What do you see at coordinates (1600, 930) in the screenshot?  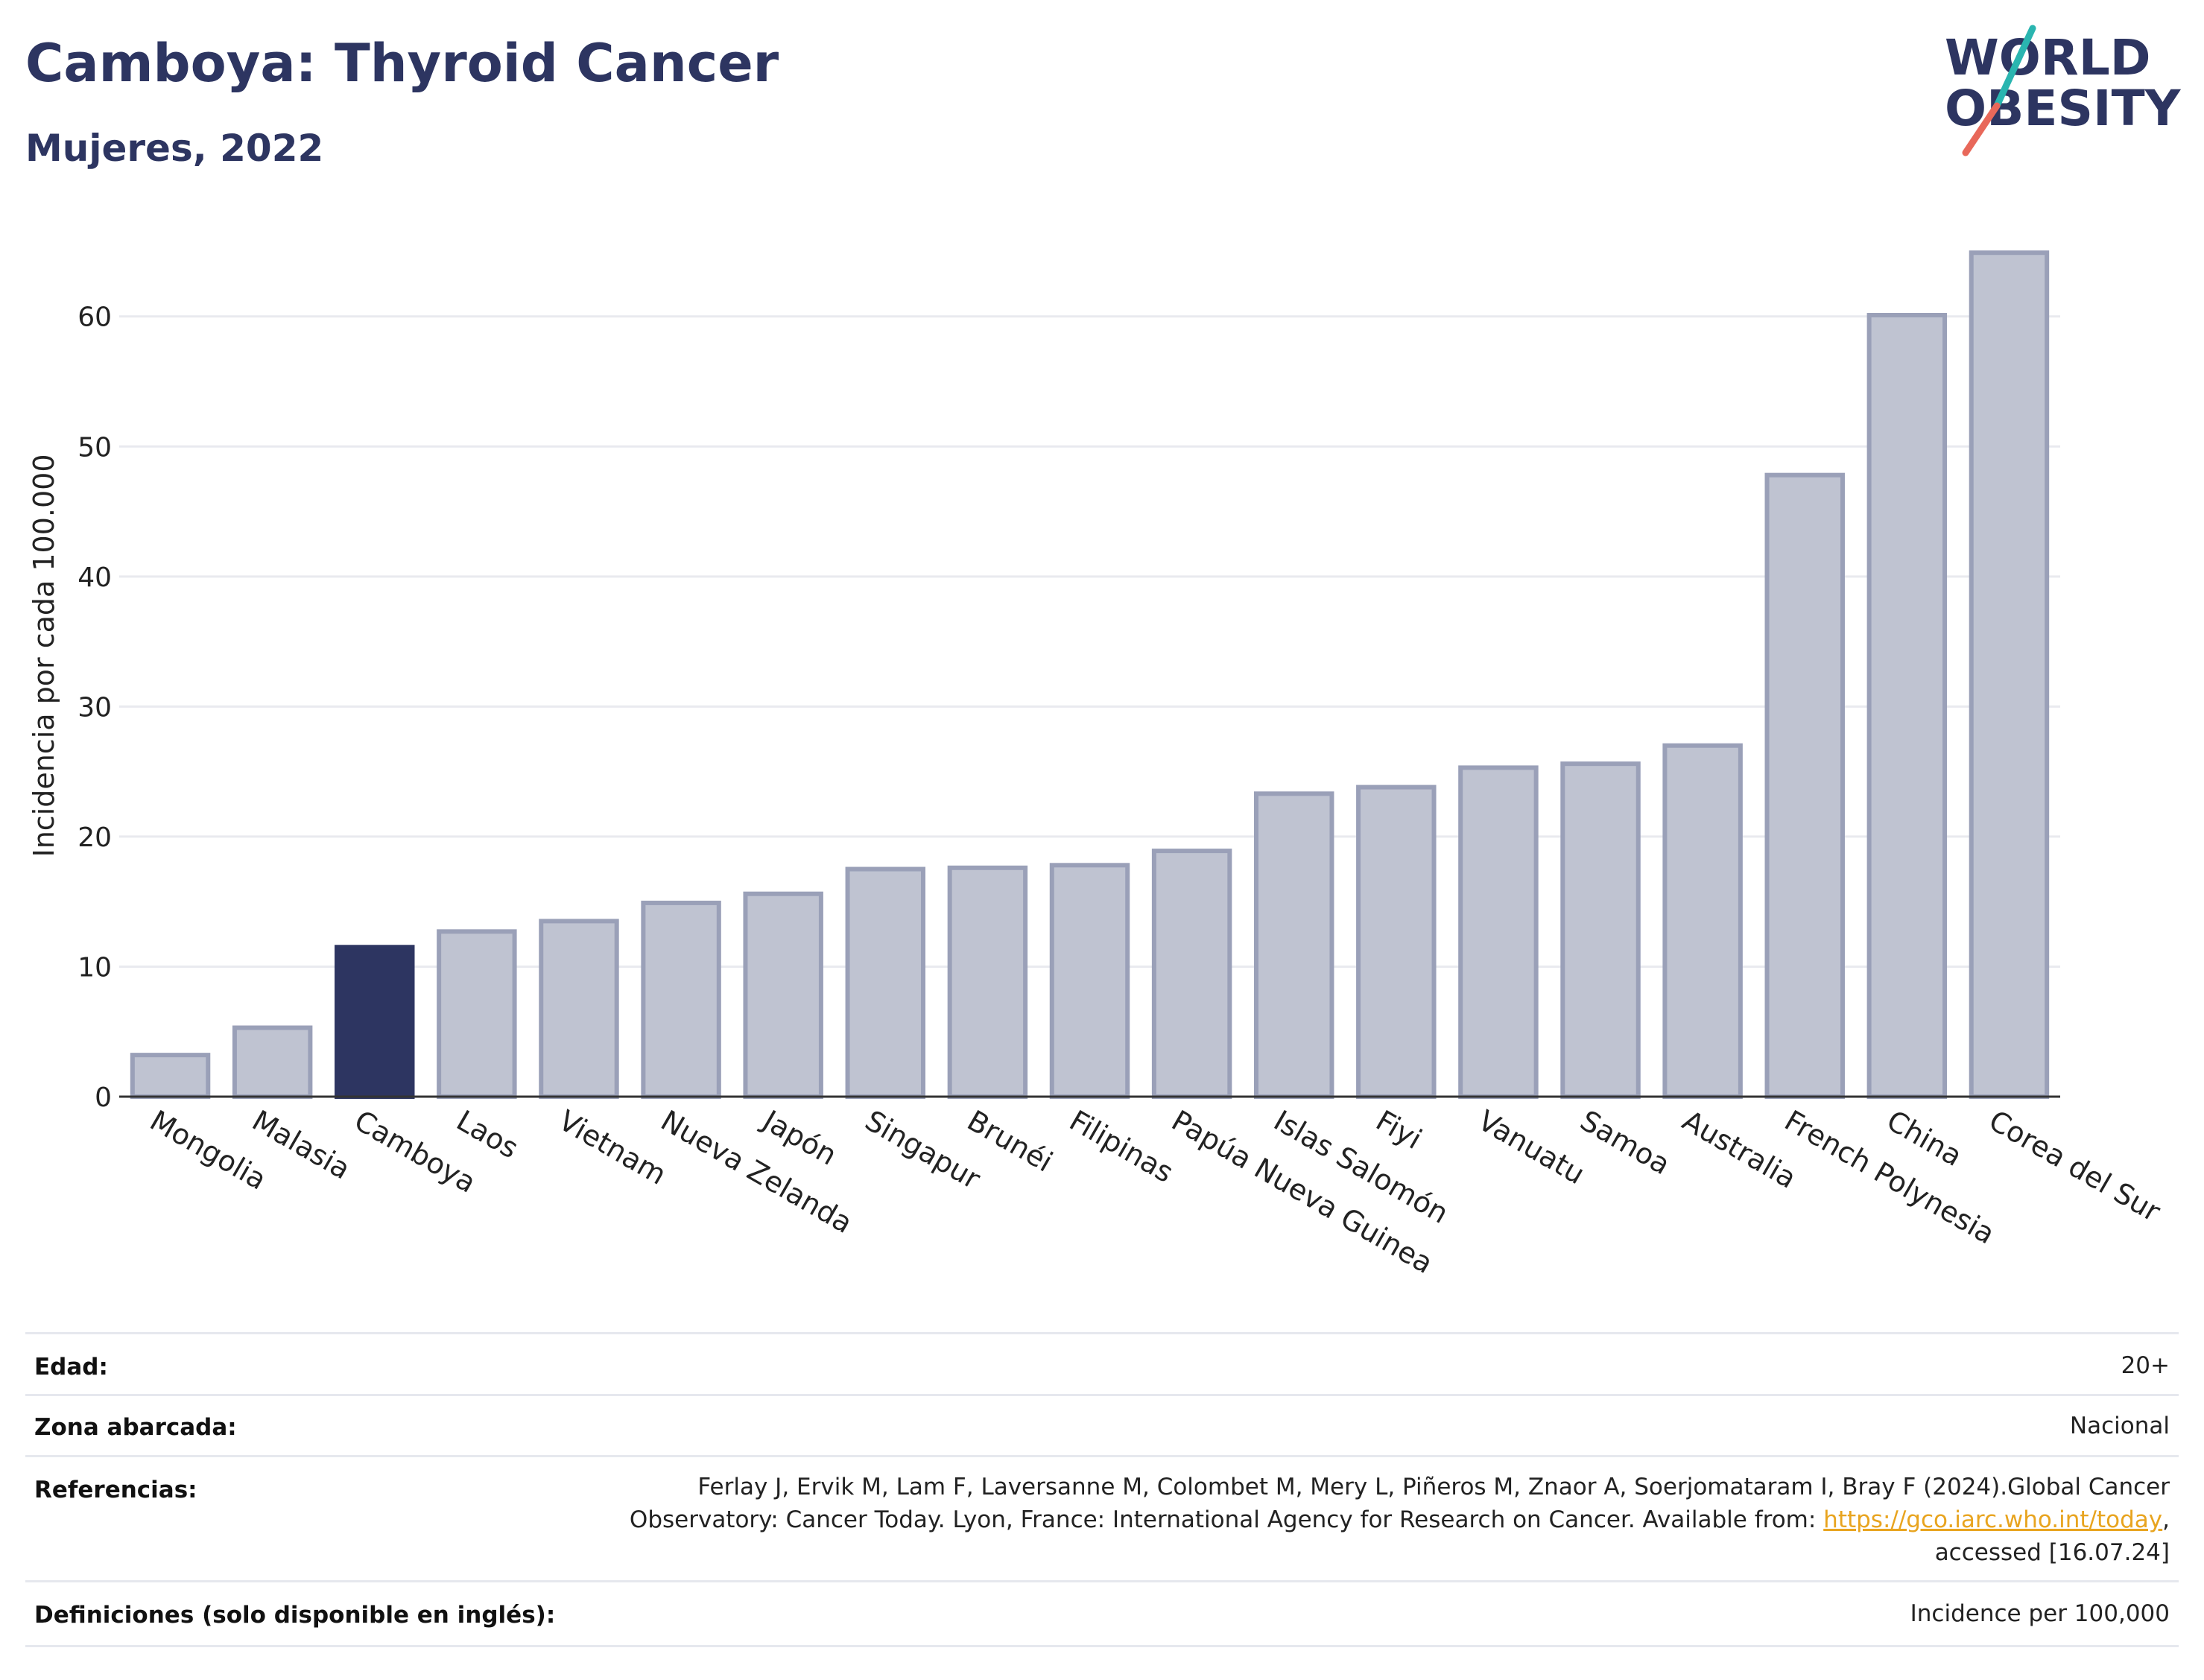 I see `bar-samoa` at bounding box center [1600, 930].